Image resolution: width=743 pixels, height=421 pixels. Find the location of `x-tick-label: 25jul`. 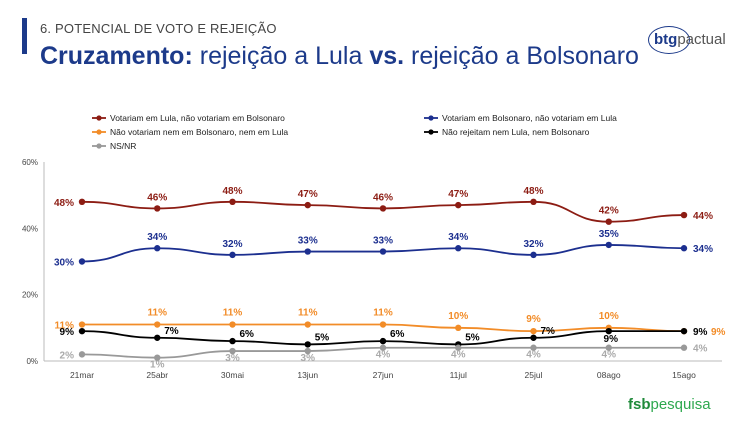

x-tick-label: 25jul is located at coordinates (534, 375).